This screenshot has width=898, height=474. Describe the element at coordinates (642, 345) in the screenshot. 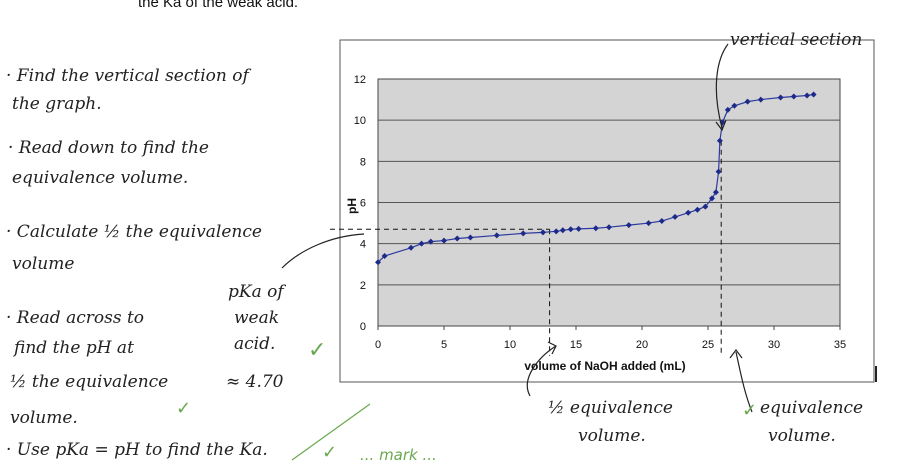

I see `x-tick-label: 20` at that location.